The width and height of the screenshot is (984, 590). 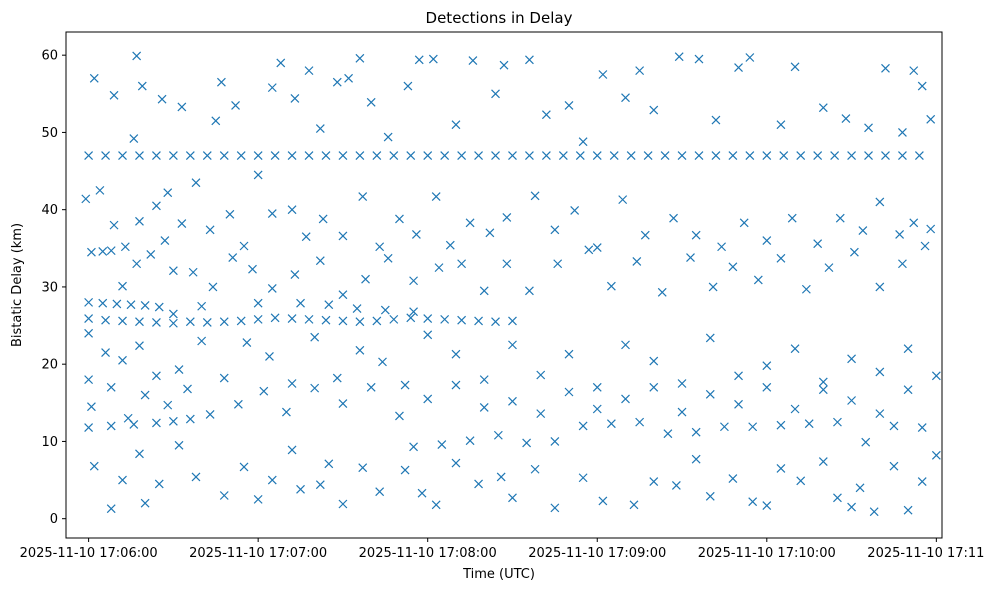 What do you see at coordinates (925, 553) in the screenshot?
I see `x-tick-label: 2025-11-10 17:11:00` at bounding box center [925, 553].